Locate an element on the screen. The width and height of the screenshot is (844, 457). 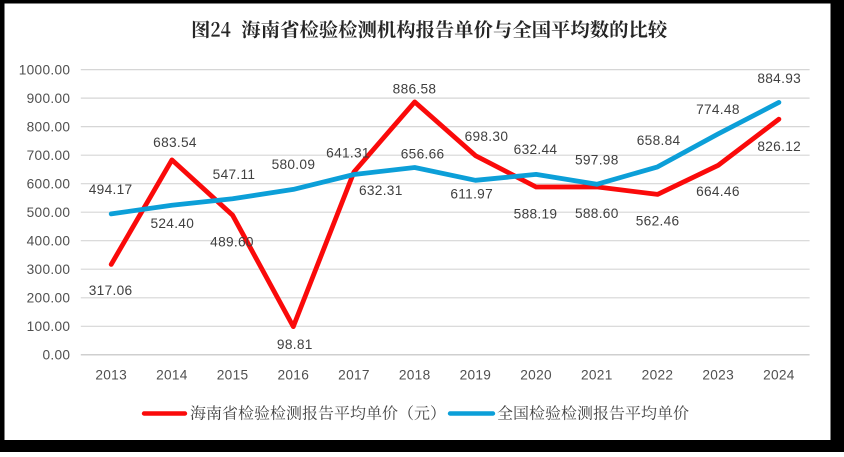
svg-text: 656.66 is located at coordinates (423, 154).